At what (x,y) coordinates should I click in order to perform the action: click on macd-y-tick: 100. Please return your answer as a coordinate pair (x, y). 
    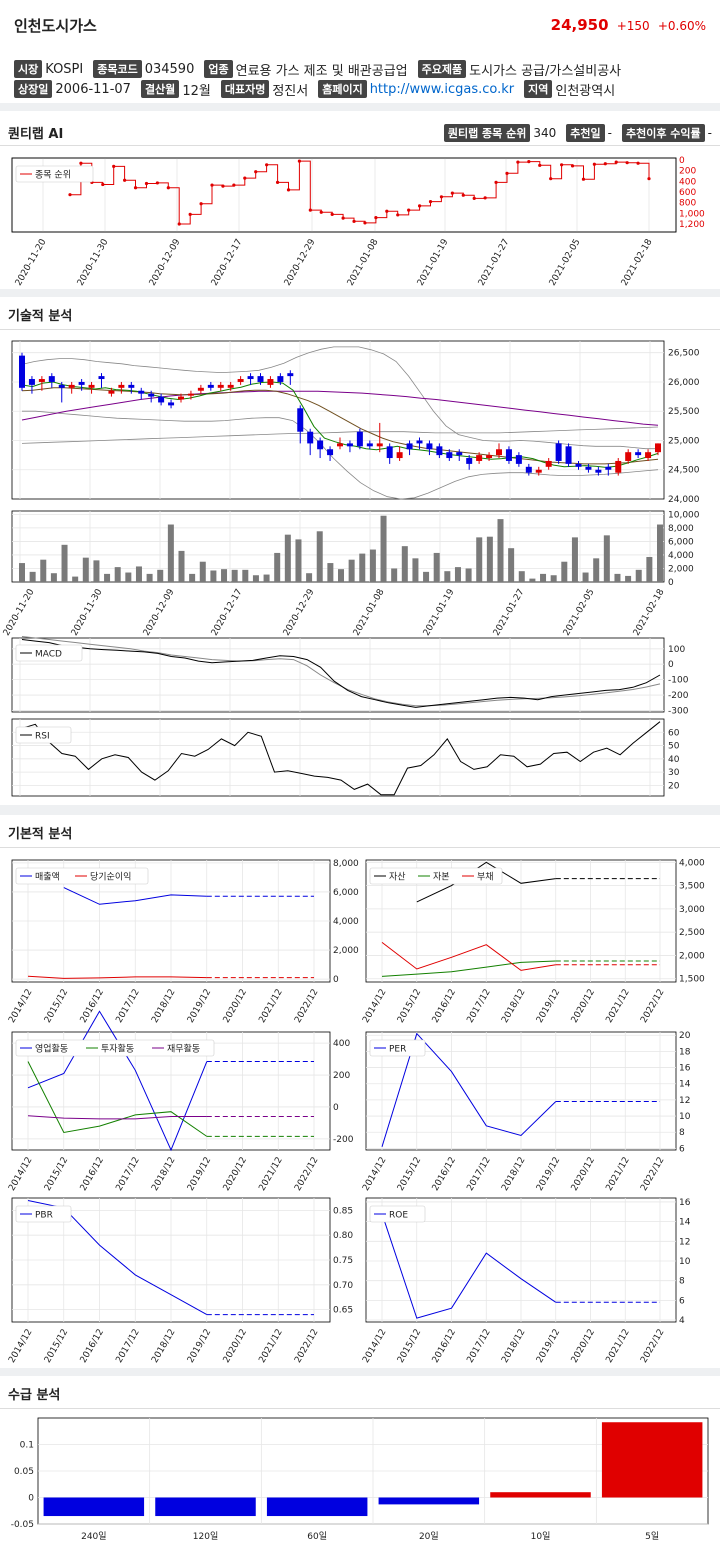
    Looking at the image, I should click on (676, 650).